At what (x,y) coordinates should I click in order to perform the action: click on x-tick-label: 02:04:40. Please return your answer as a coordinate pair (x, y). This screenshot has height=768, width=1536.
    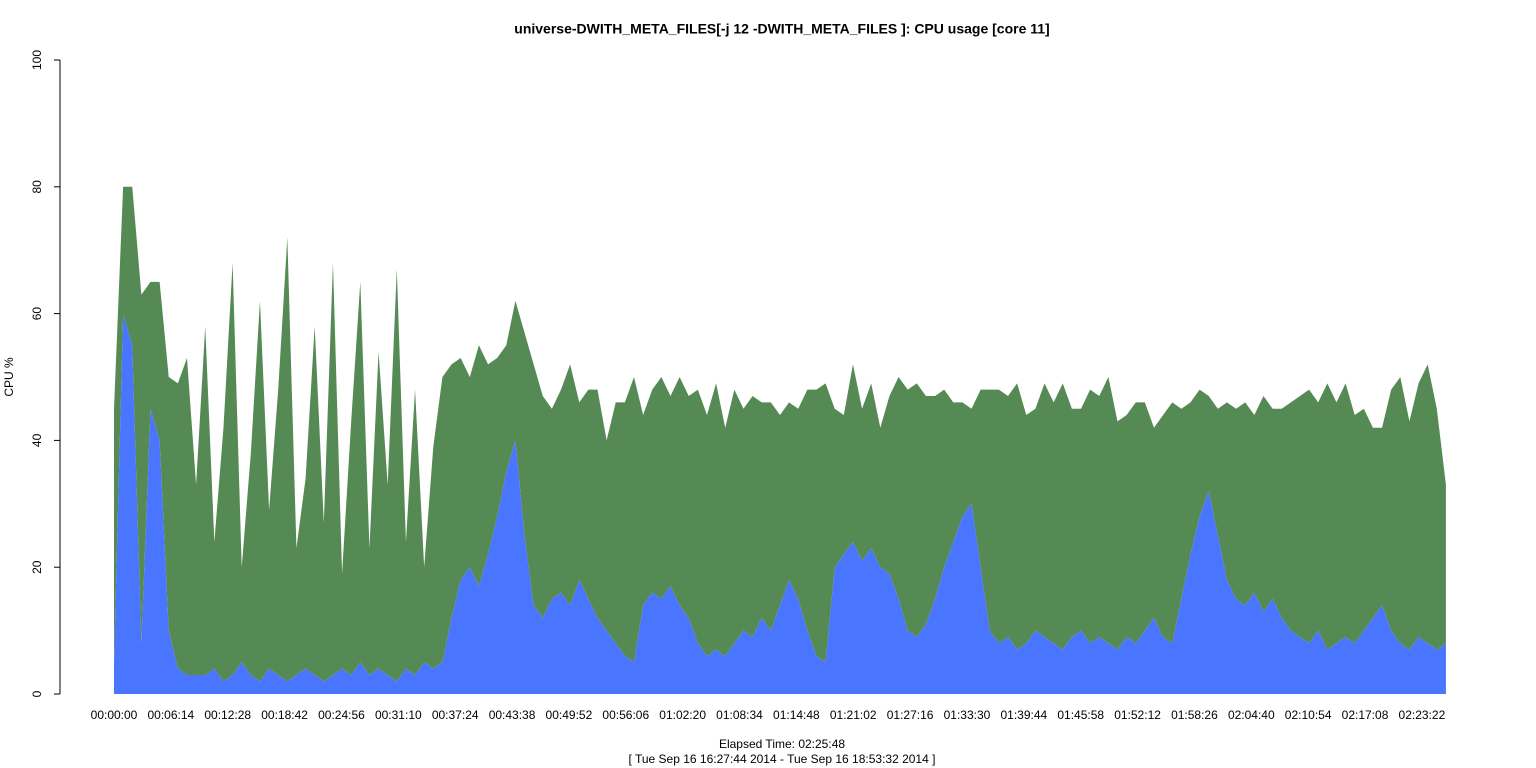
    Looking at the image, I should click on (1251, 715).